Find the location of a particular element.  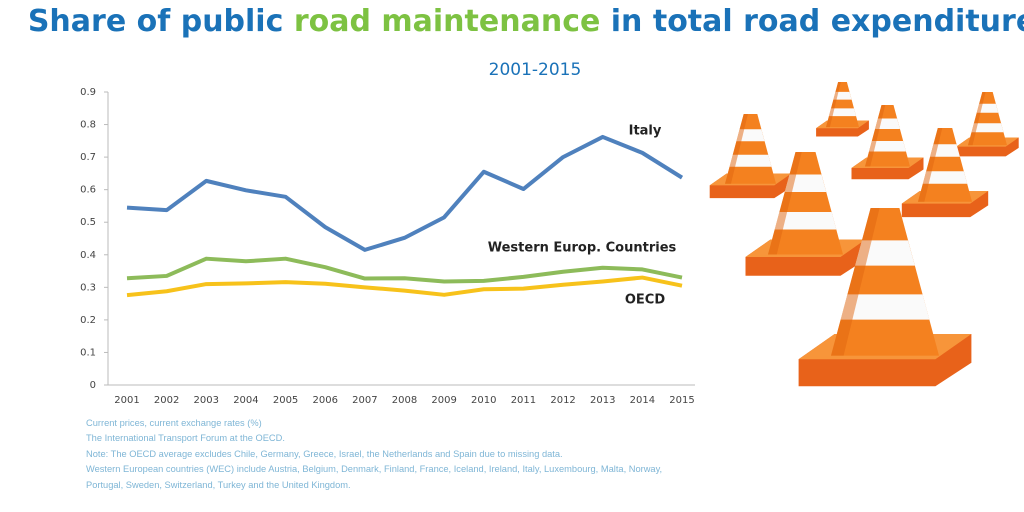

y-tick-label: 0.1 is located at coordinates (88, 352).